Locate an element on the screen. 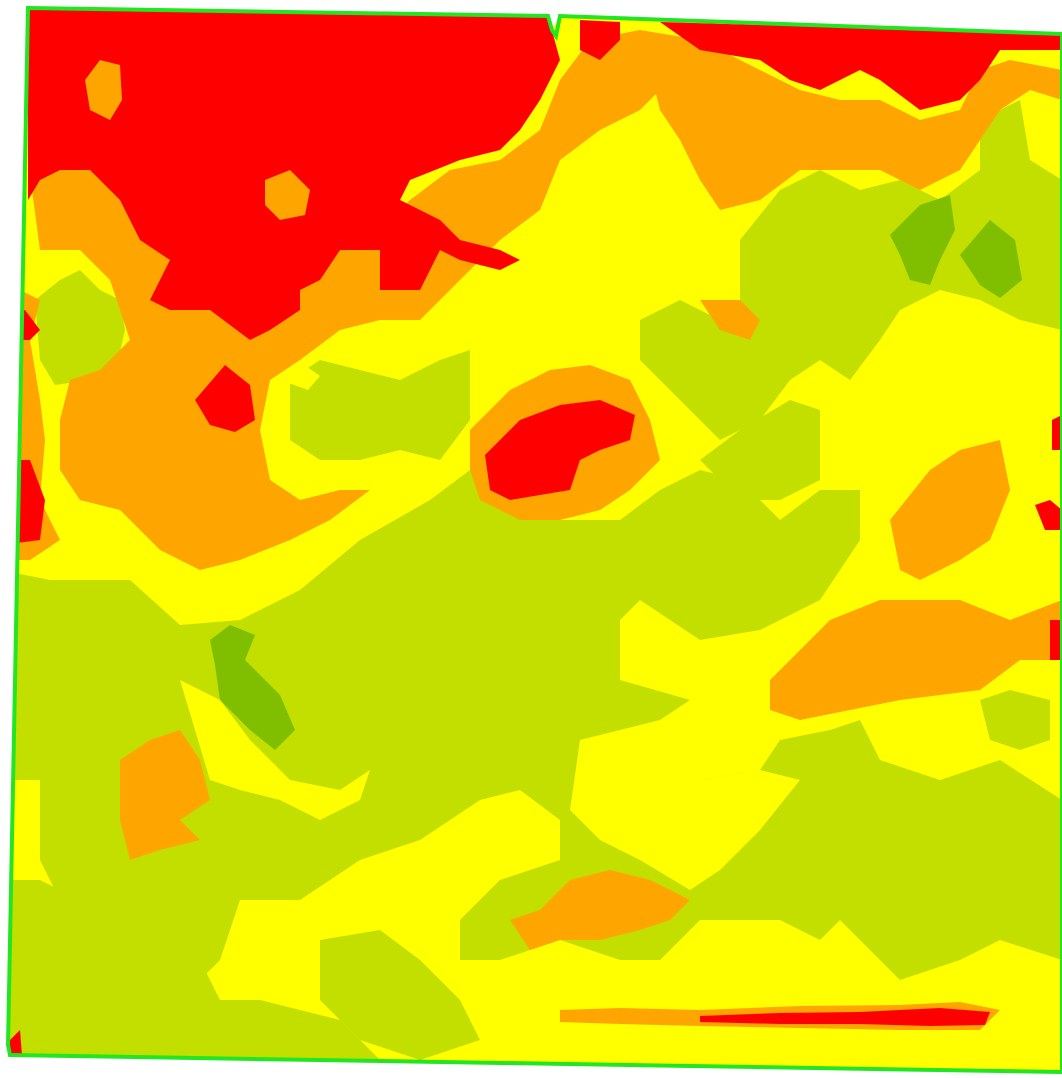 Image resolution: width=1062 pixels, height=1078 pixels. zone-orange-right-mid is located at coordinates (950, 510).